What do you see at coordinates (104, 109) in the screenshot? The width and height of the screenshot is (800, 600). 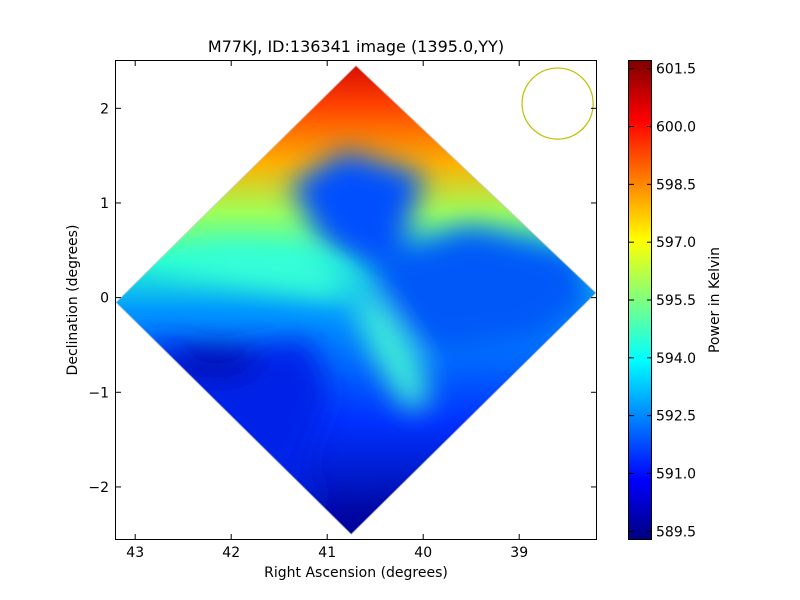 I see `y-tick-label: 2` at bounding box center [104, 109].